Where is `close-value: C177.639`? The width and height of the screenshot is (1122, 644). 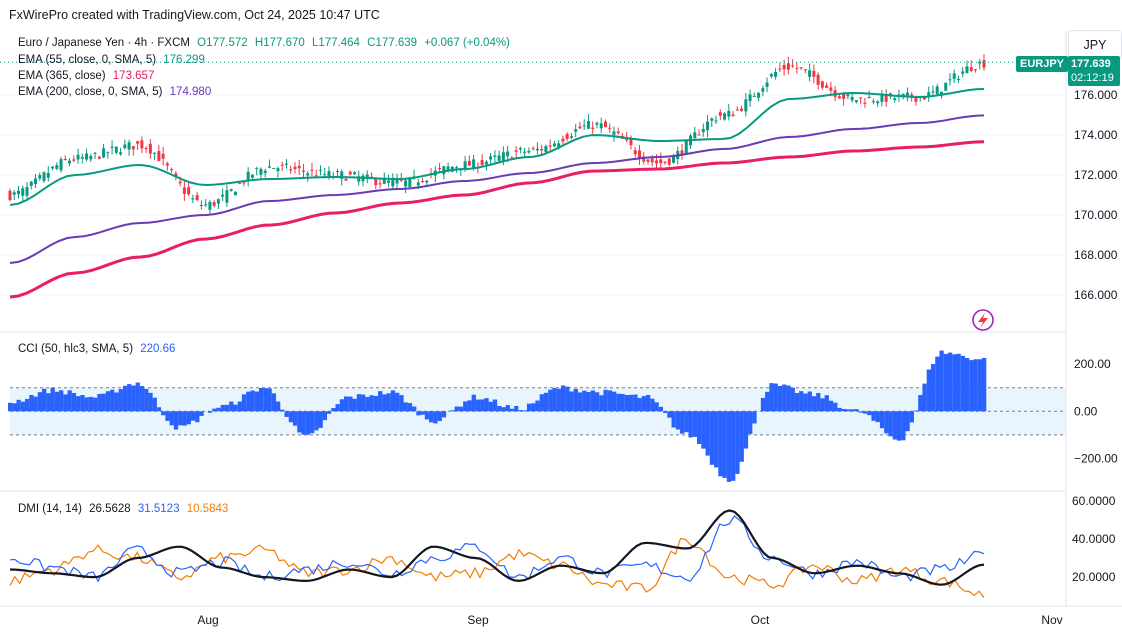 close-value: C177.639 is located at coordinates (392, 43).